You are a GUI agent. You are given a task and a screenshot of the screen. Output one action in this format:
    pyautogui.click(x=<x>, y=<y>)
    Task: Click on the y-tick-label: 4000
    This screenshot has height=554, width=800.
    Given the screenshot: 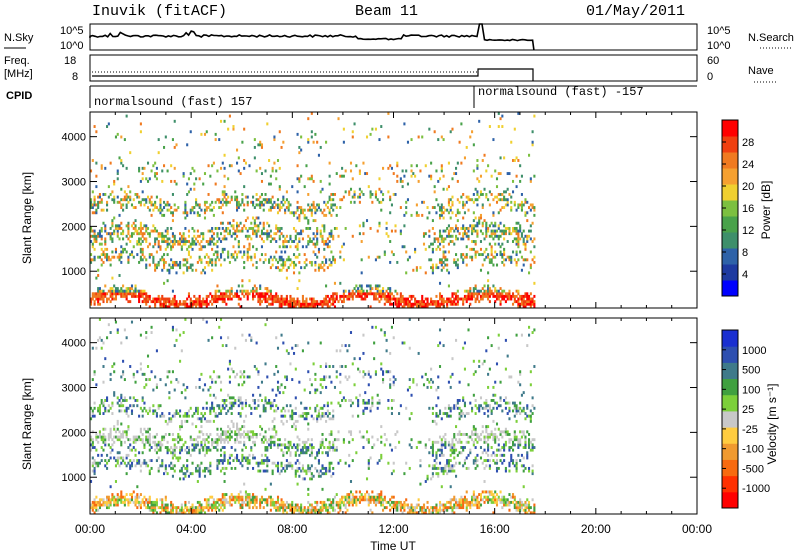 What is the action you would take?
    pyautogui.click(x=74, y=138)
    